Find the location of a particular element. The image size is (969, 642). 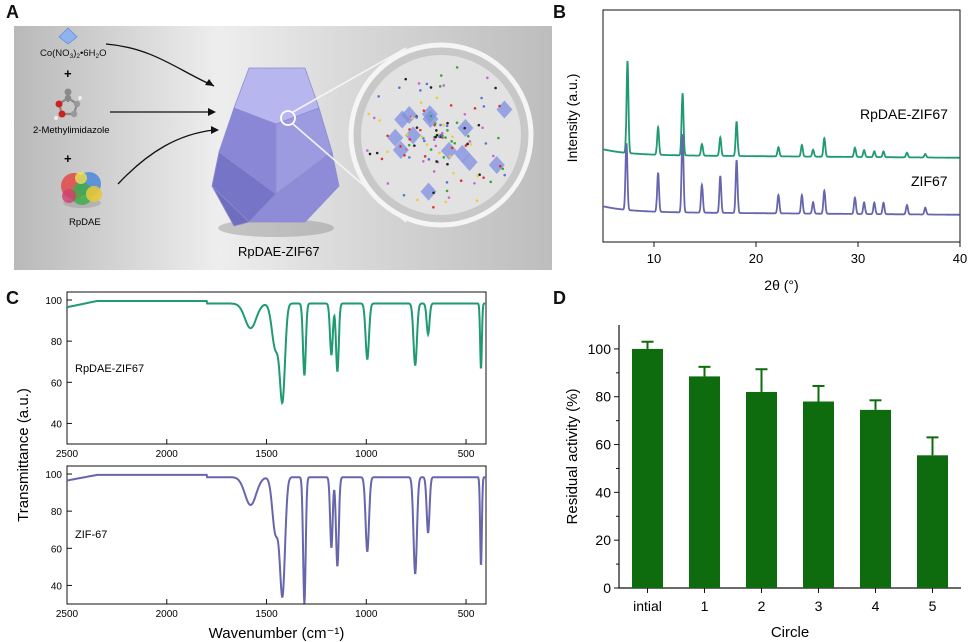

plus-sign-2: + is located at coordinates (68, 158).